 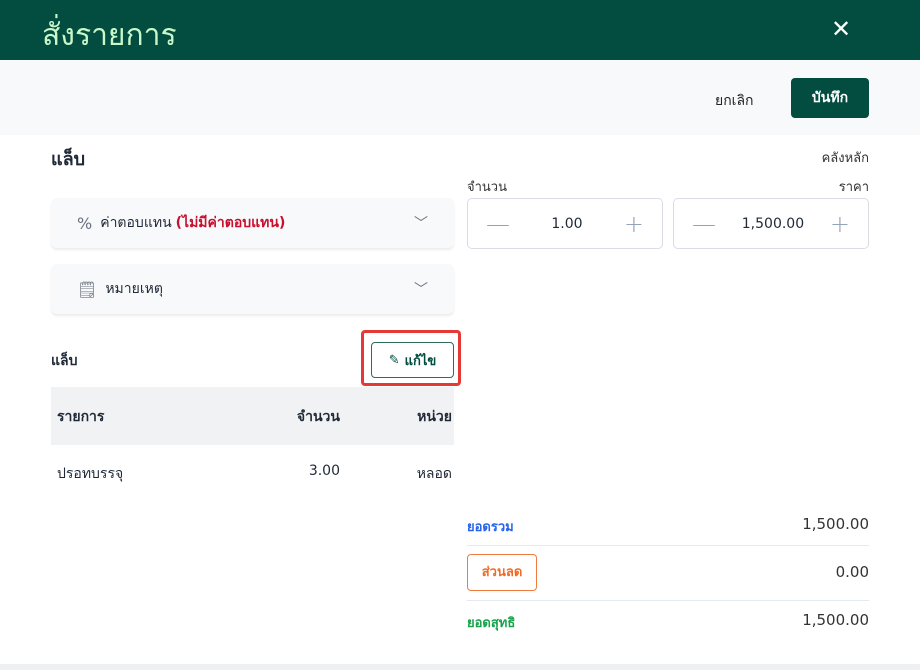 I want to click on footer-border, so click(x=460, y=667).